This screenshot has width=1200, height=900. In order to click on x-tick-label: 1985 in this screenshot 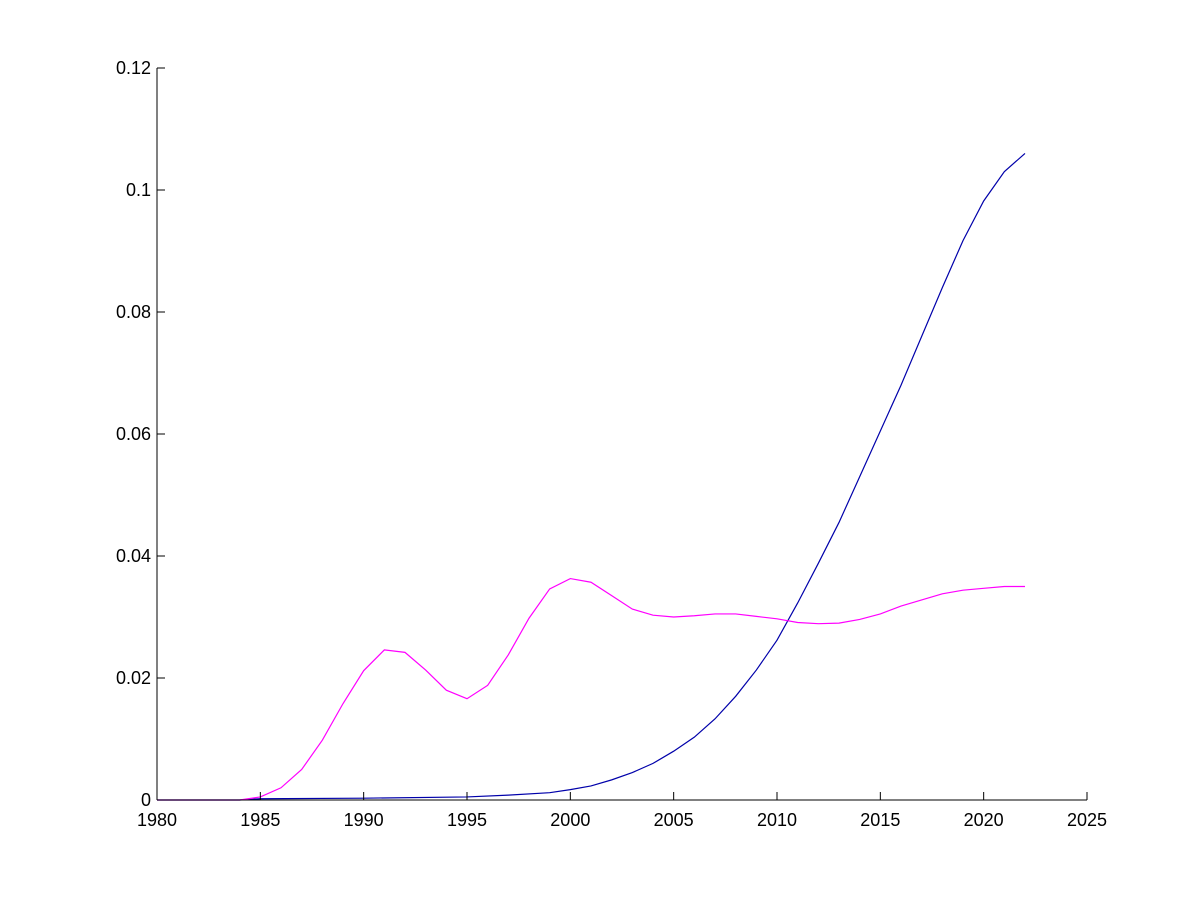, I will do `click(260, 820)`.